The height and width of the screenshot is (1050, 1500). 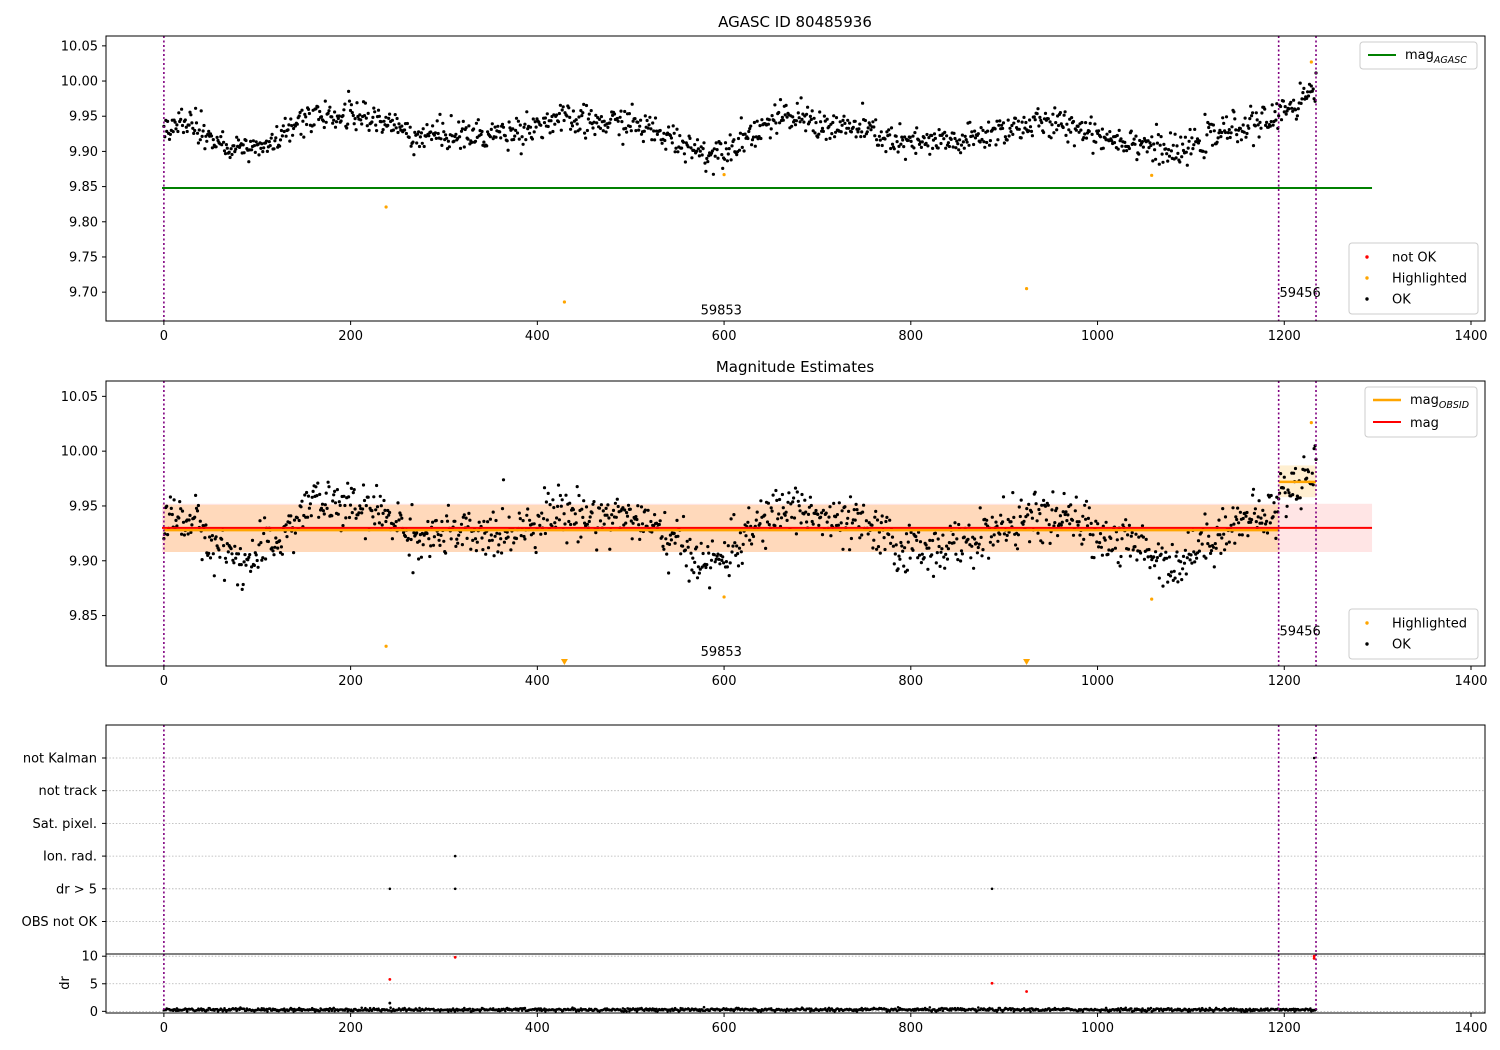 I want to click on flag-point, so click(x=455, y=856).